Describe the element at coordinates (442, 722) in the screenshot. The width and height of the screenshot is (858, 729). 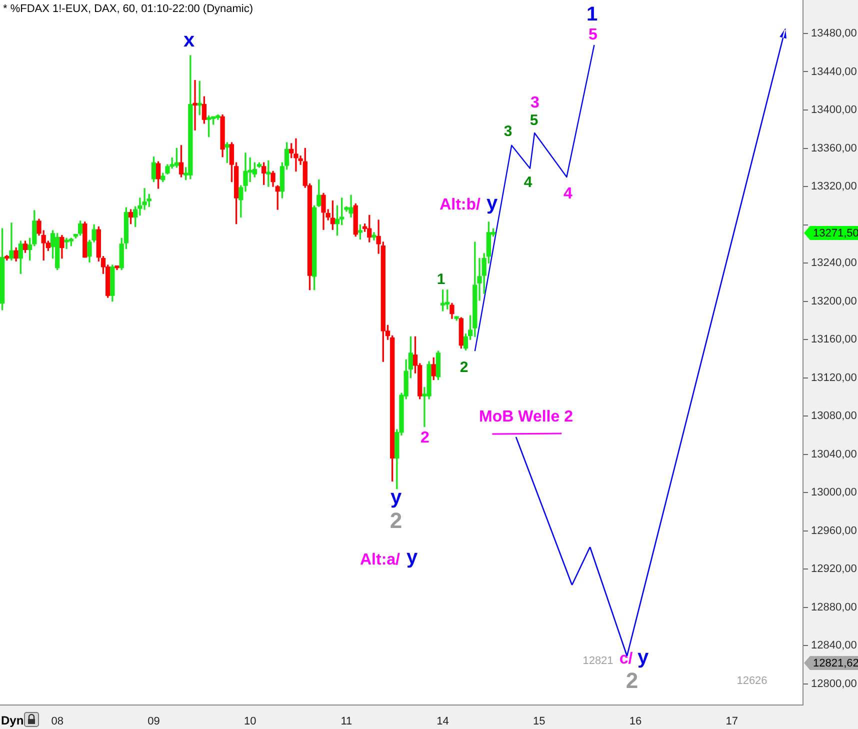
I see `x-tick-label: 14` at that location.